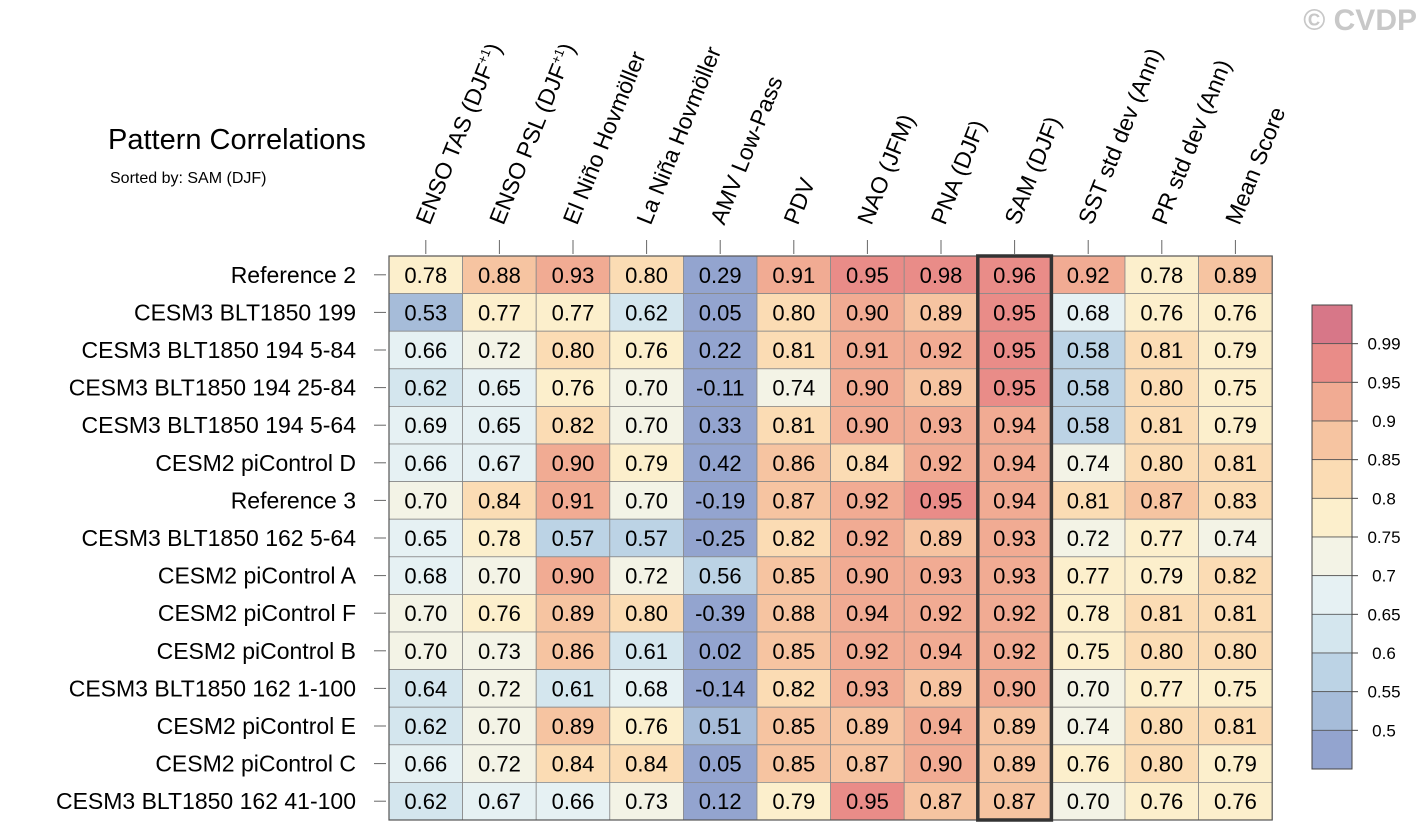 The width and height of the screenshot is (1423, 839). What do you see at coordinates (1014, 312) in the screenshot?
I see `cell-value: 0.95` at bounding box center [1014, 312].